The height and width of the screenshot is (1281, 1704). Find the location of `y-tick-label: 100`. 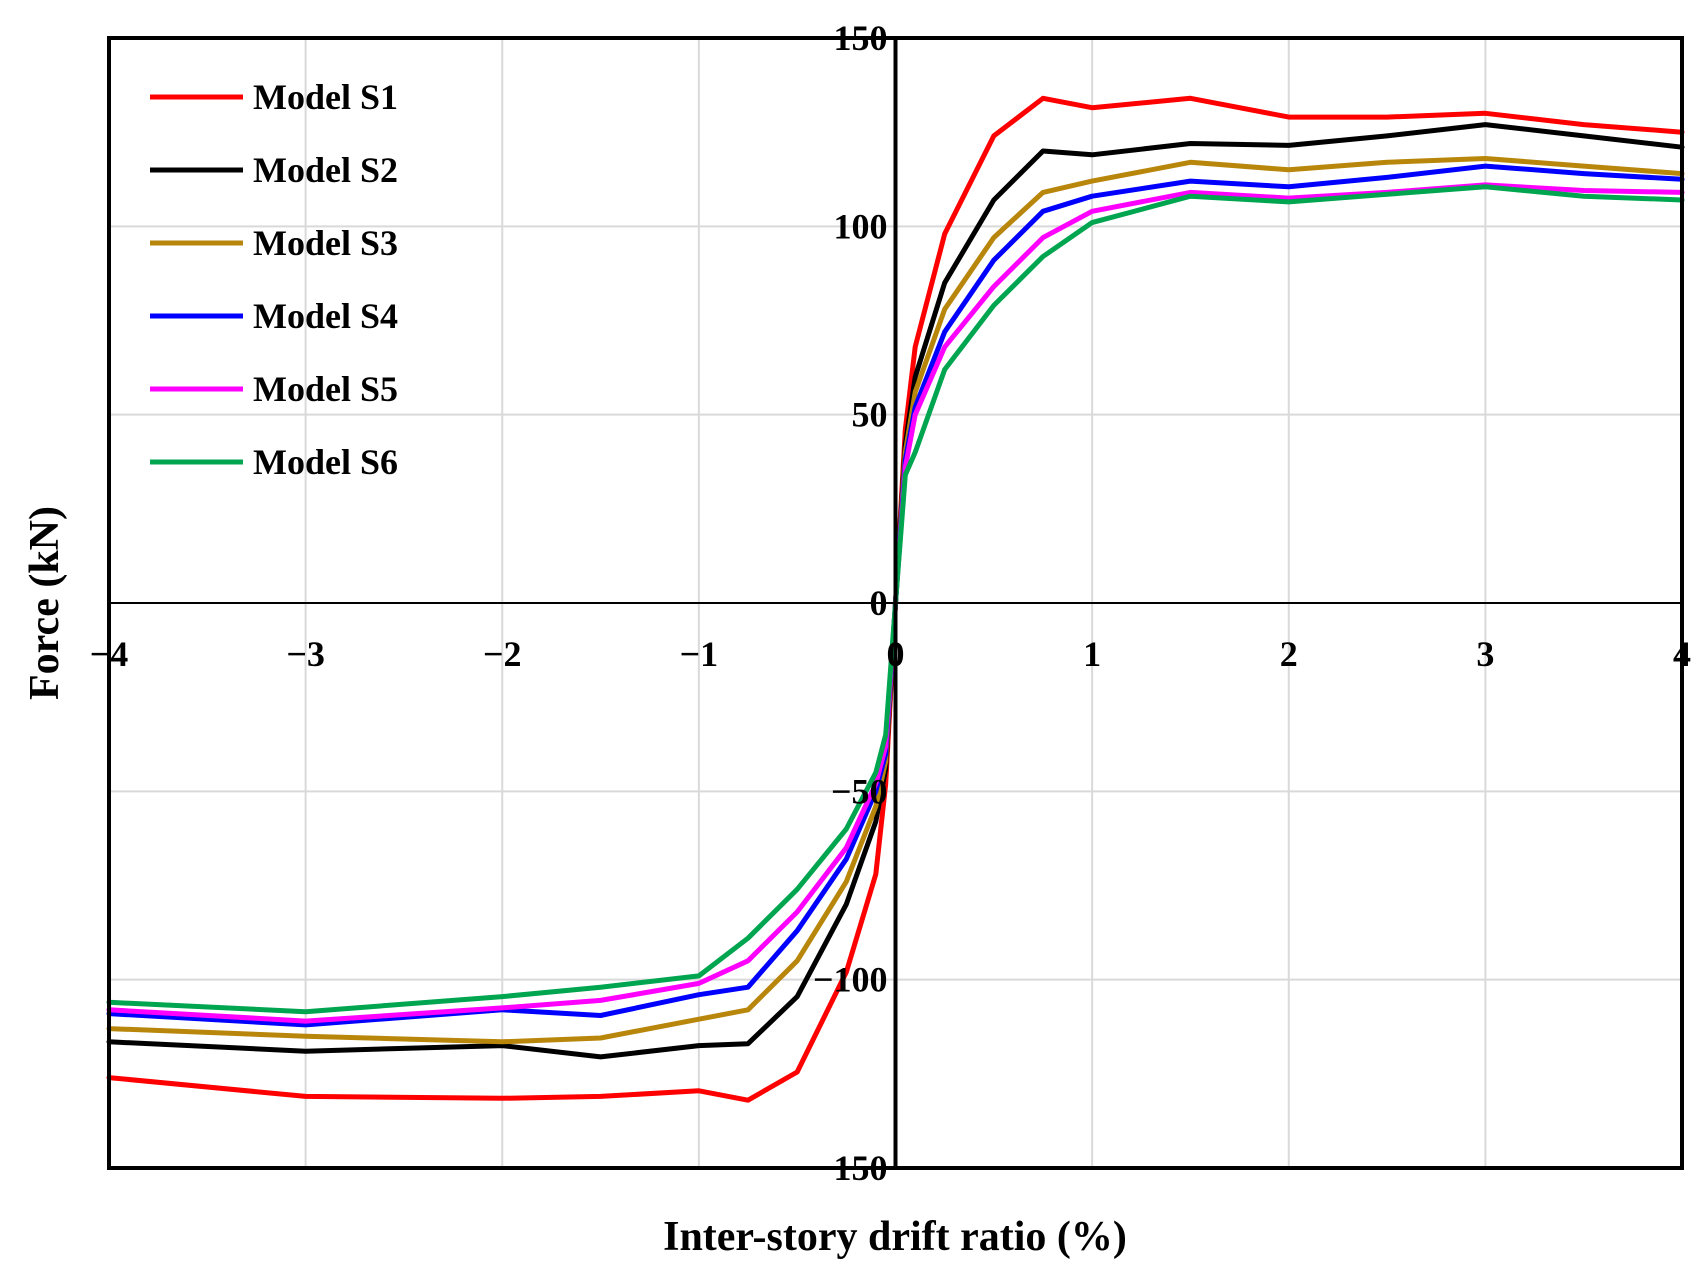

y-tick-label: 100 is located at coordinates (861, 226).